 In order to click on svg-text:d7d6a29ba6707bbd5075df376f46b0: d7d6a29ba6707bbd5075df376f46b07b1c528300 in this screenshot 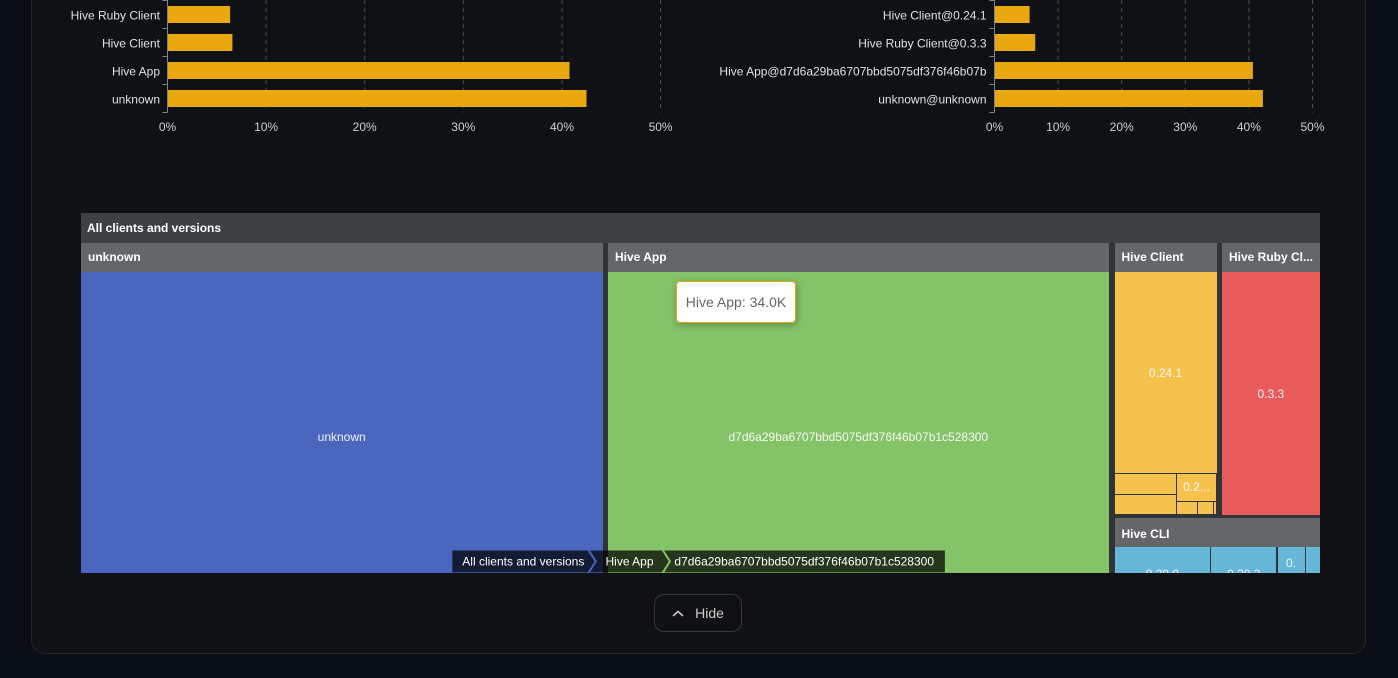, I will do `click(804, 562)`.